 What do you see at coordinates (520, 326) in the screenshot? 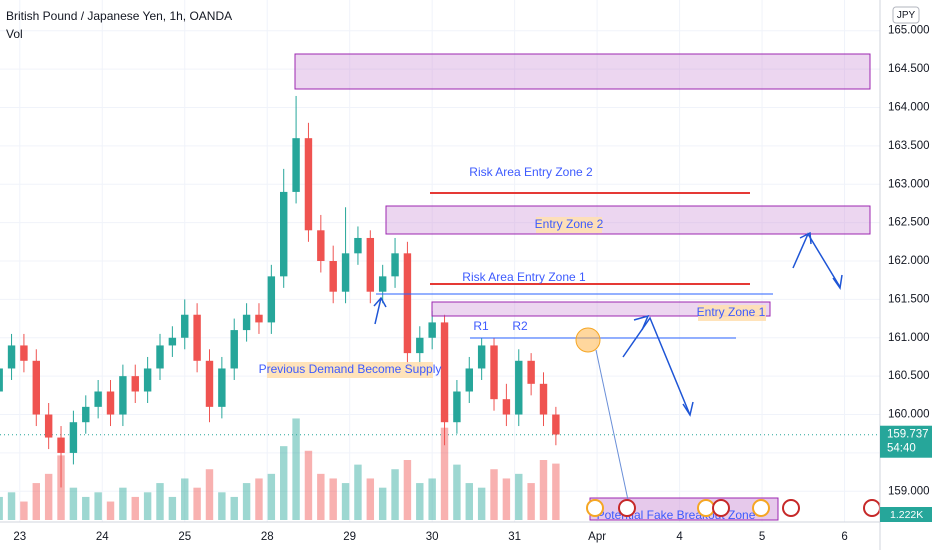
I see `annotation: R2` at bounding box center [520, 326].